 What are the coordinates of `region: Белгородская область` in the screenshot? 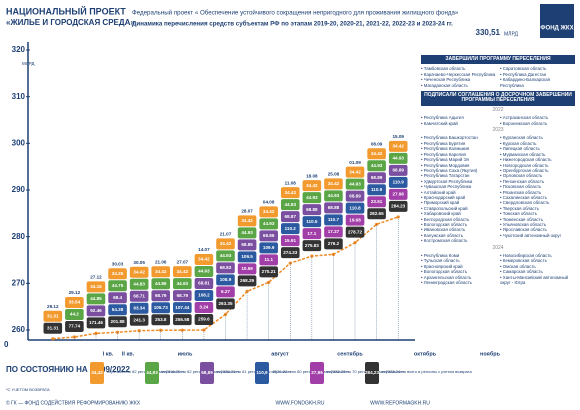 It's located at (458, 219).